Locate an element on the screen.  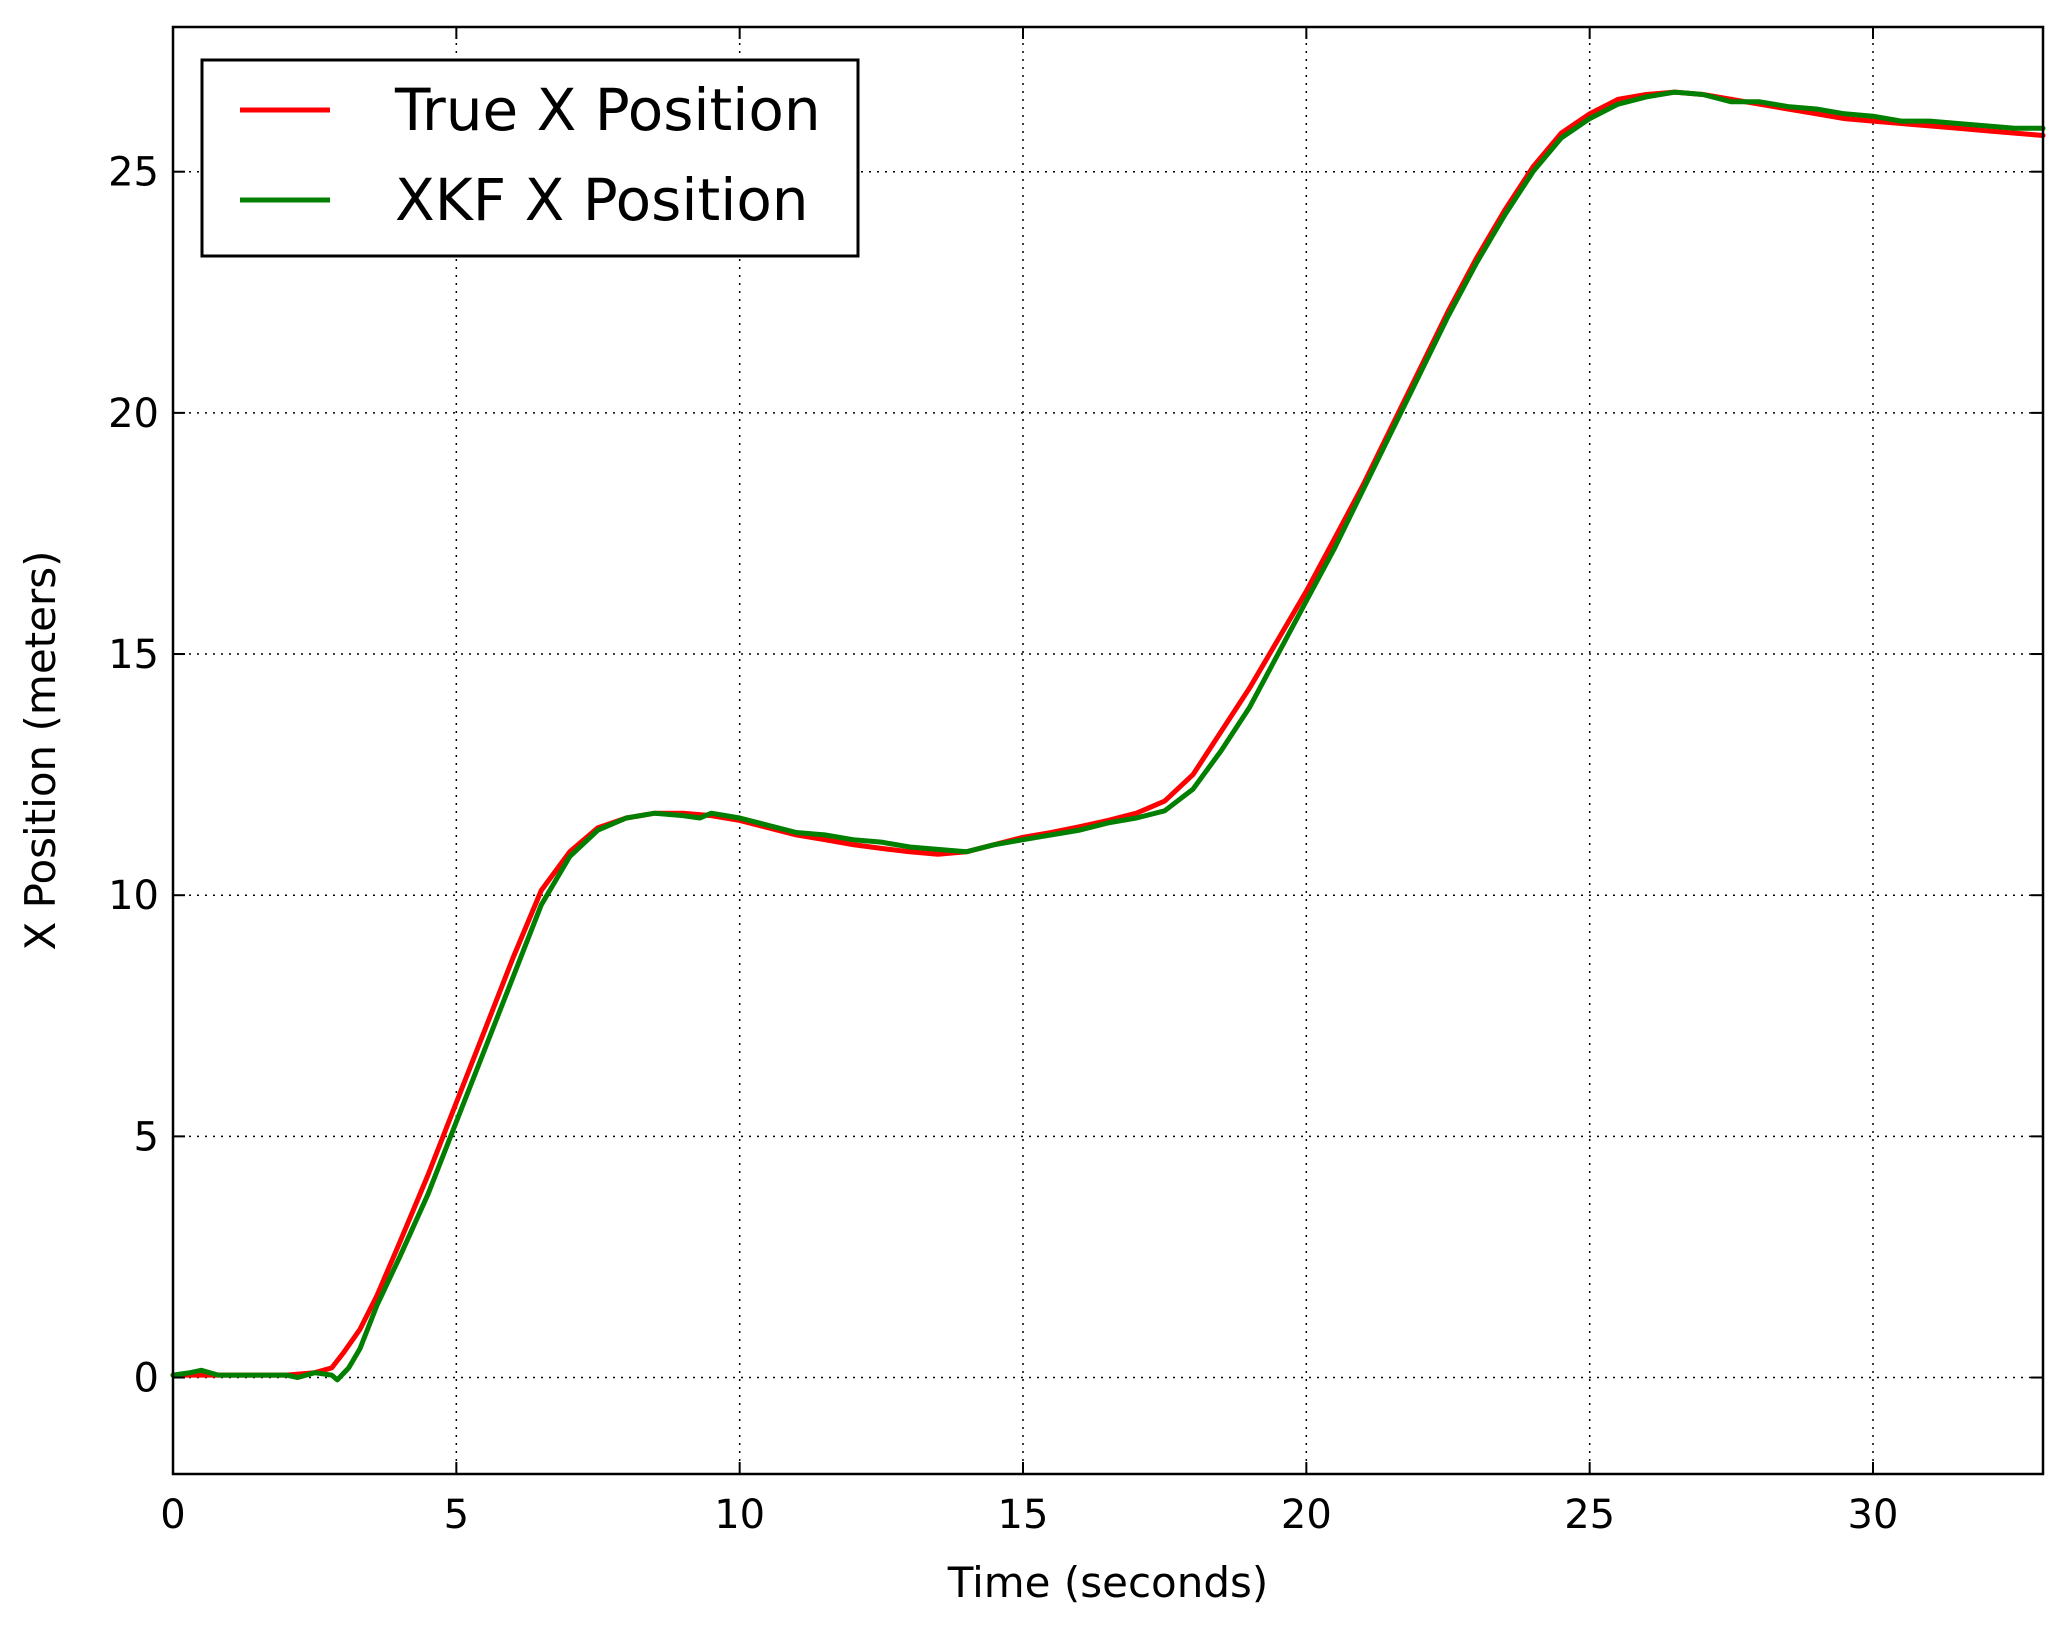
x-tick-label: 10 is located at coordinates (739, 1515).